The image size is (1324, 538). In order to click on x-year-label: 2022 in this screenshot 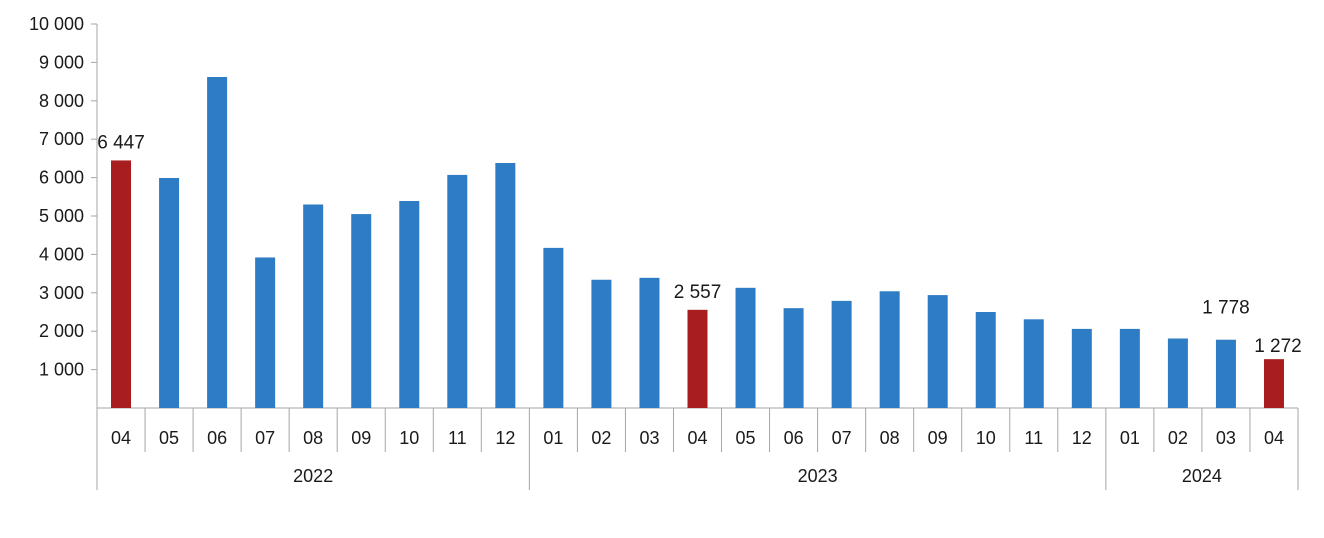, I will do `click(313, 476)`.